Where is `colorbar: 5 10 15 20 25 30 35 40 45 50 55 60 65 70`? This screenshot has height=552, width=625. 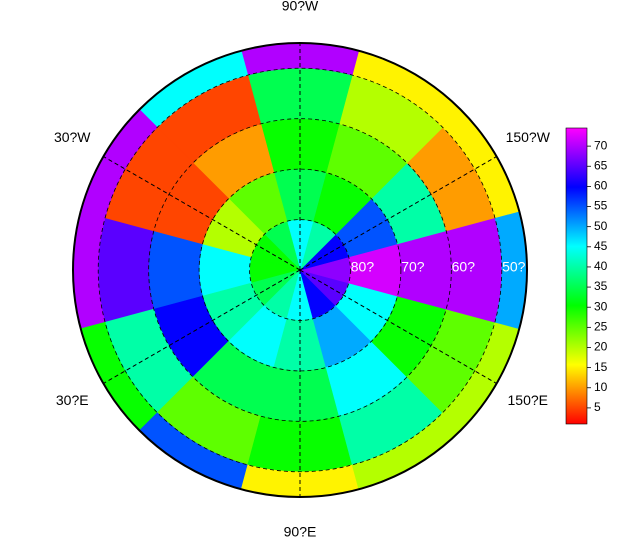
colorbar: 5 10 15 20 25 30 35 40 45 50 55 60 65 70 is located at coordinates (586, 276).